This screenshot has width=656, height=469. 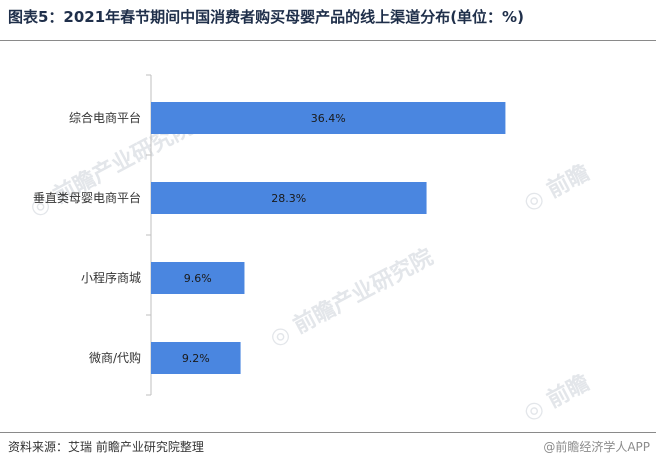 I want to click on title-divider, so click(x=328, y=40).